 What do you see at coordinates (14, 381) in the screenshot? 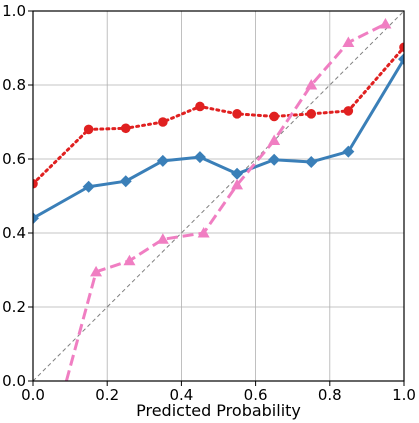
I see `y-tick-label: 0.0` at bounding box center [14, 381].